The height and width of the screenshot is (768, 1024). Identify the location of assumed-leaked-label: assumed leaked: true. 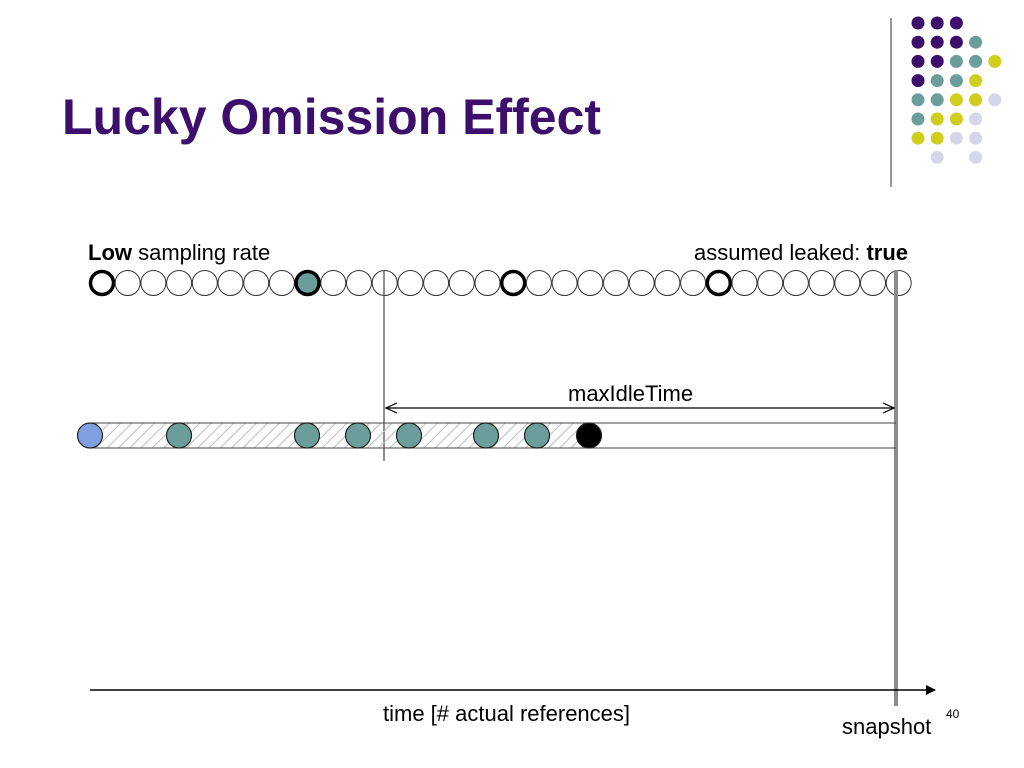
(801, 253).